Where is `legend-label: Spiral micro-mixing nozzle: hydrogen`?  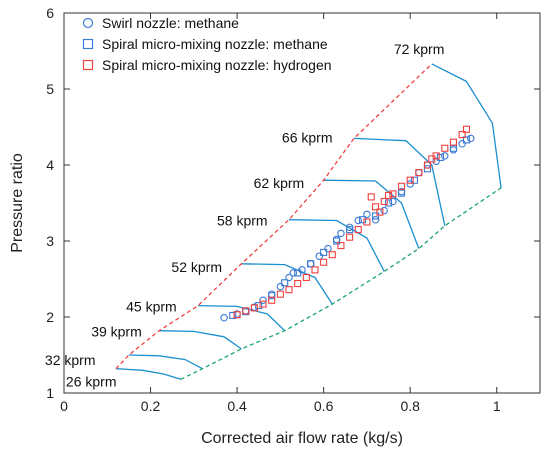
legend-label: Spiral micro-mixing nozzle: hydrogen is located at coordinates (217, 65).